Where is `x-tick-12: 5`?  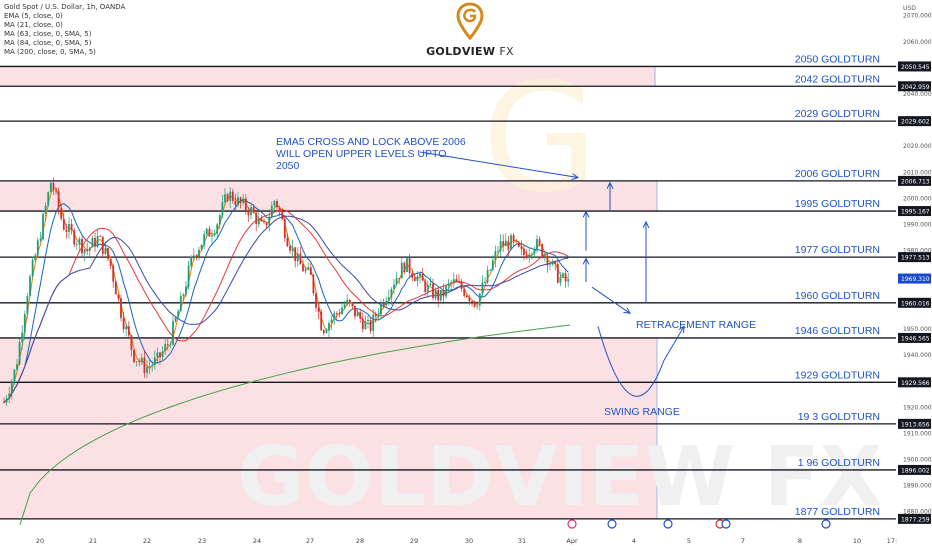
x-tick-12: 5 is located at coordinates (689, 541).